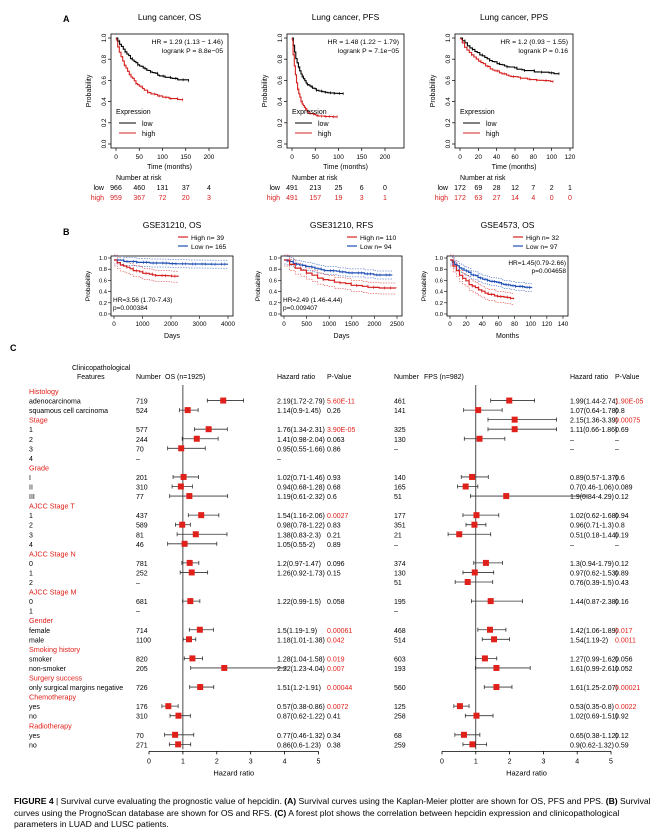  I want to click on forest-row-label: non-smoker, so click(48, 669).